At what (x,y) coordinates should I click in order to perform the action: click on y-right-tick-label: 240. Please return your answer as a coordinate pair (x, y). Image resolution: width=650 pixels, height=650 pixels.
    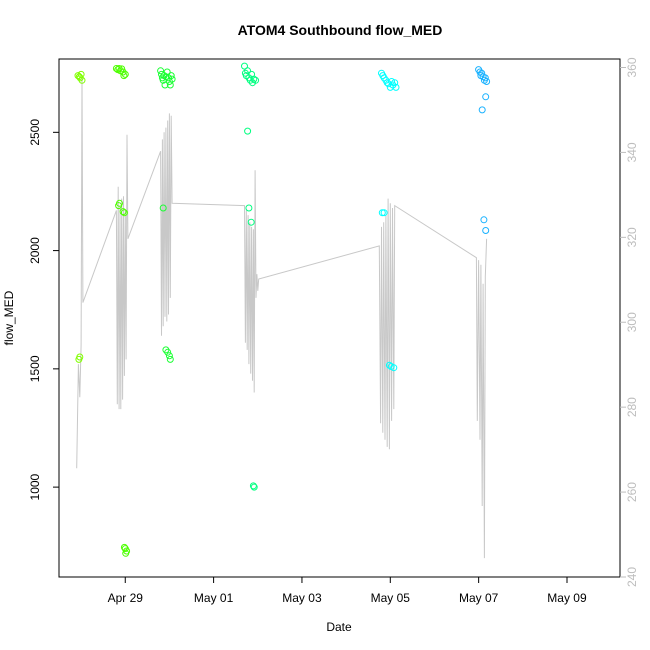
    Looking at the image, I should click on (632, 577).